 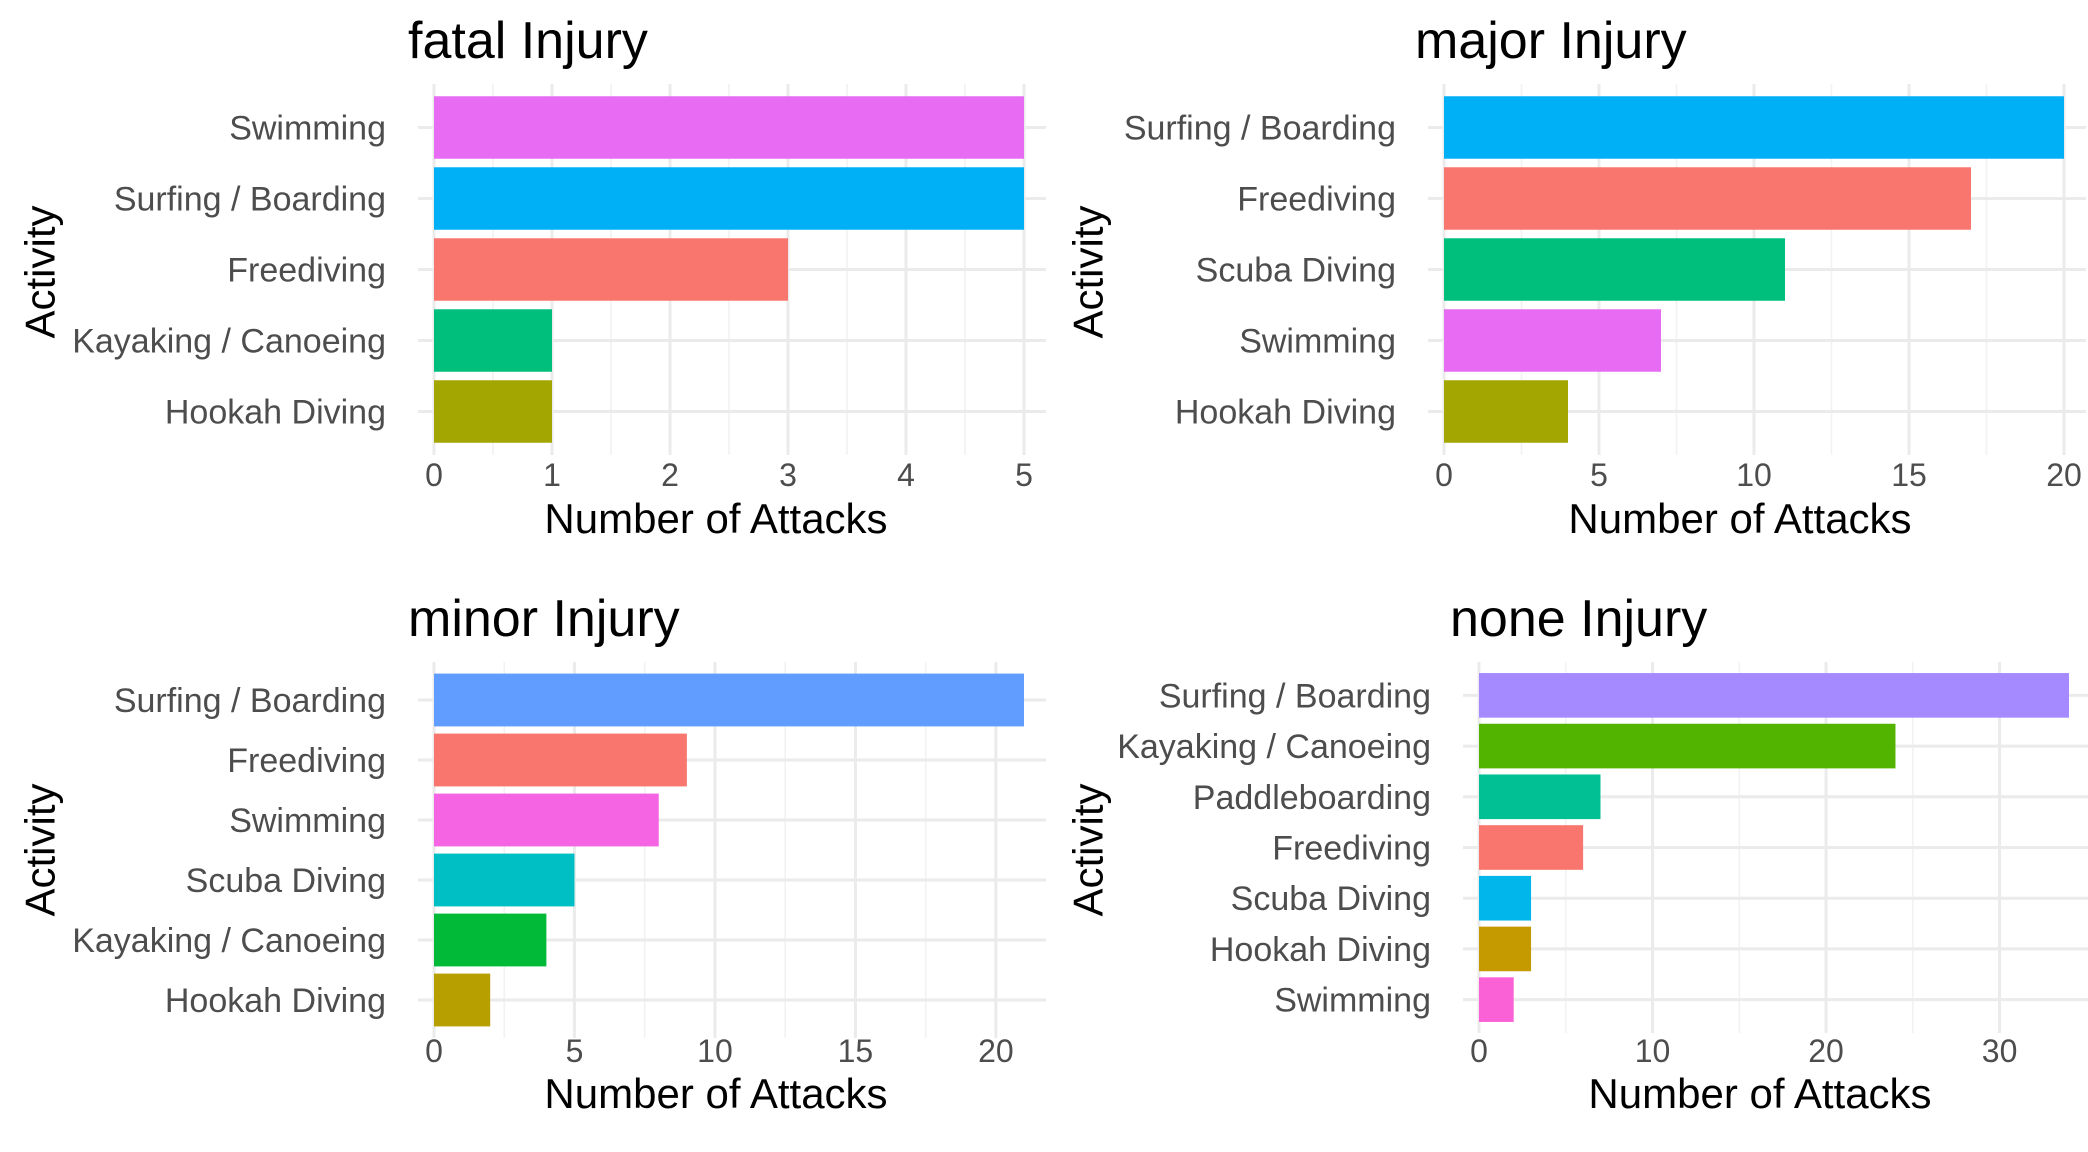 What do you see at coordinates (788, 475) in the screenshot?
I see `x-tick-label: 3` at bounding box center [788, 475].